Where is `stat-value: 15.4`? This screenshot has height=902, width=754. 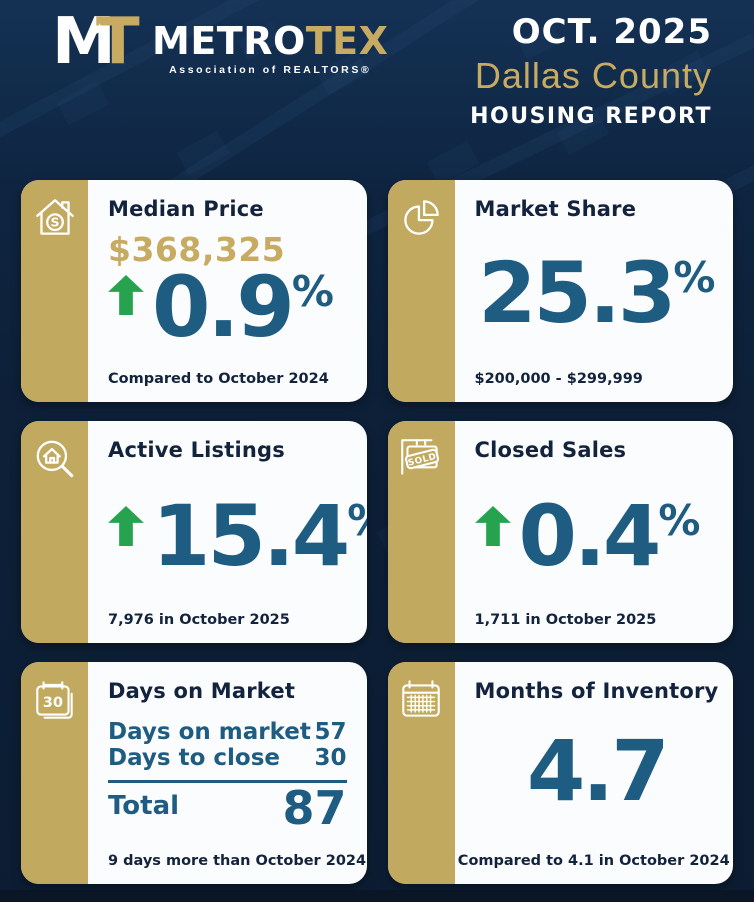 stat-value: 15.4 is located at coordinates (251, 536).